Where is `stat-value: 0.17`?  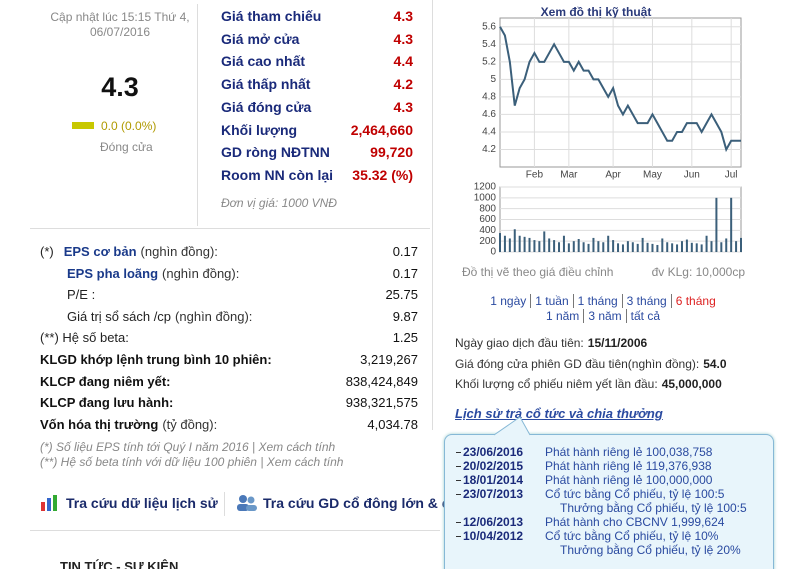 stat-value: 0.17 is located at coordinates (405, 273).